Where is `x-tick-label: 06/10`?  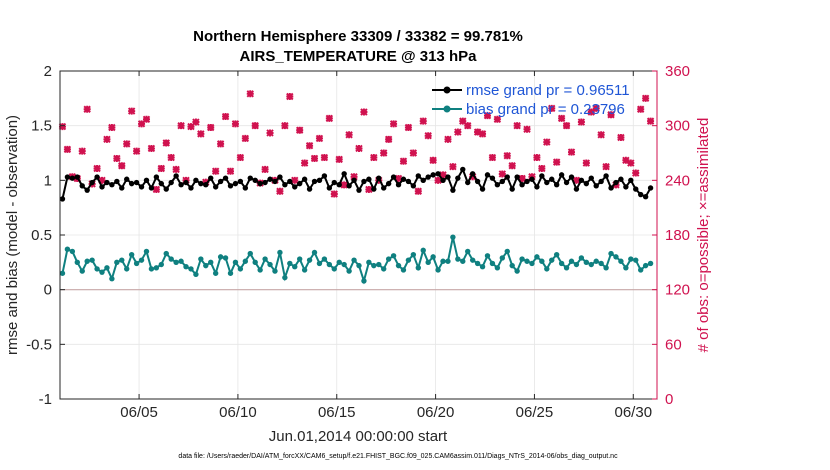 x-tick-label: 06/10 is located at coordinates (238, 412).